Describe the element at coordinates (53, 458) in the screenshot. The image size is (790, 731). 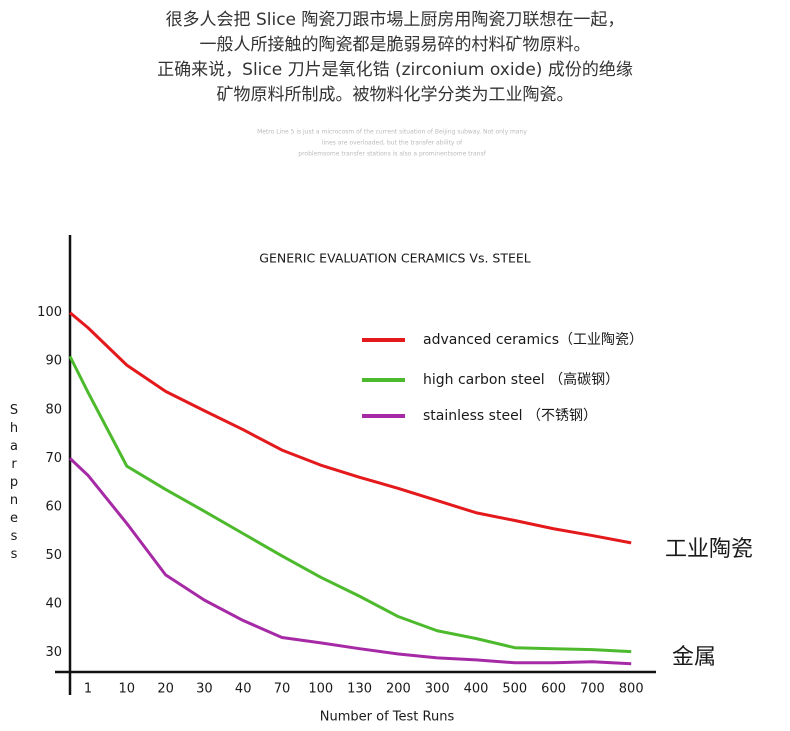
I see `y-tick-label: 70` at that location.